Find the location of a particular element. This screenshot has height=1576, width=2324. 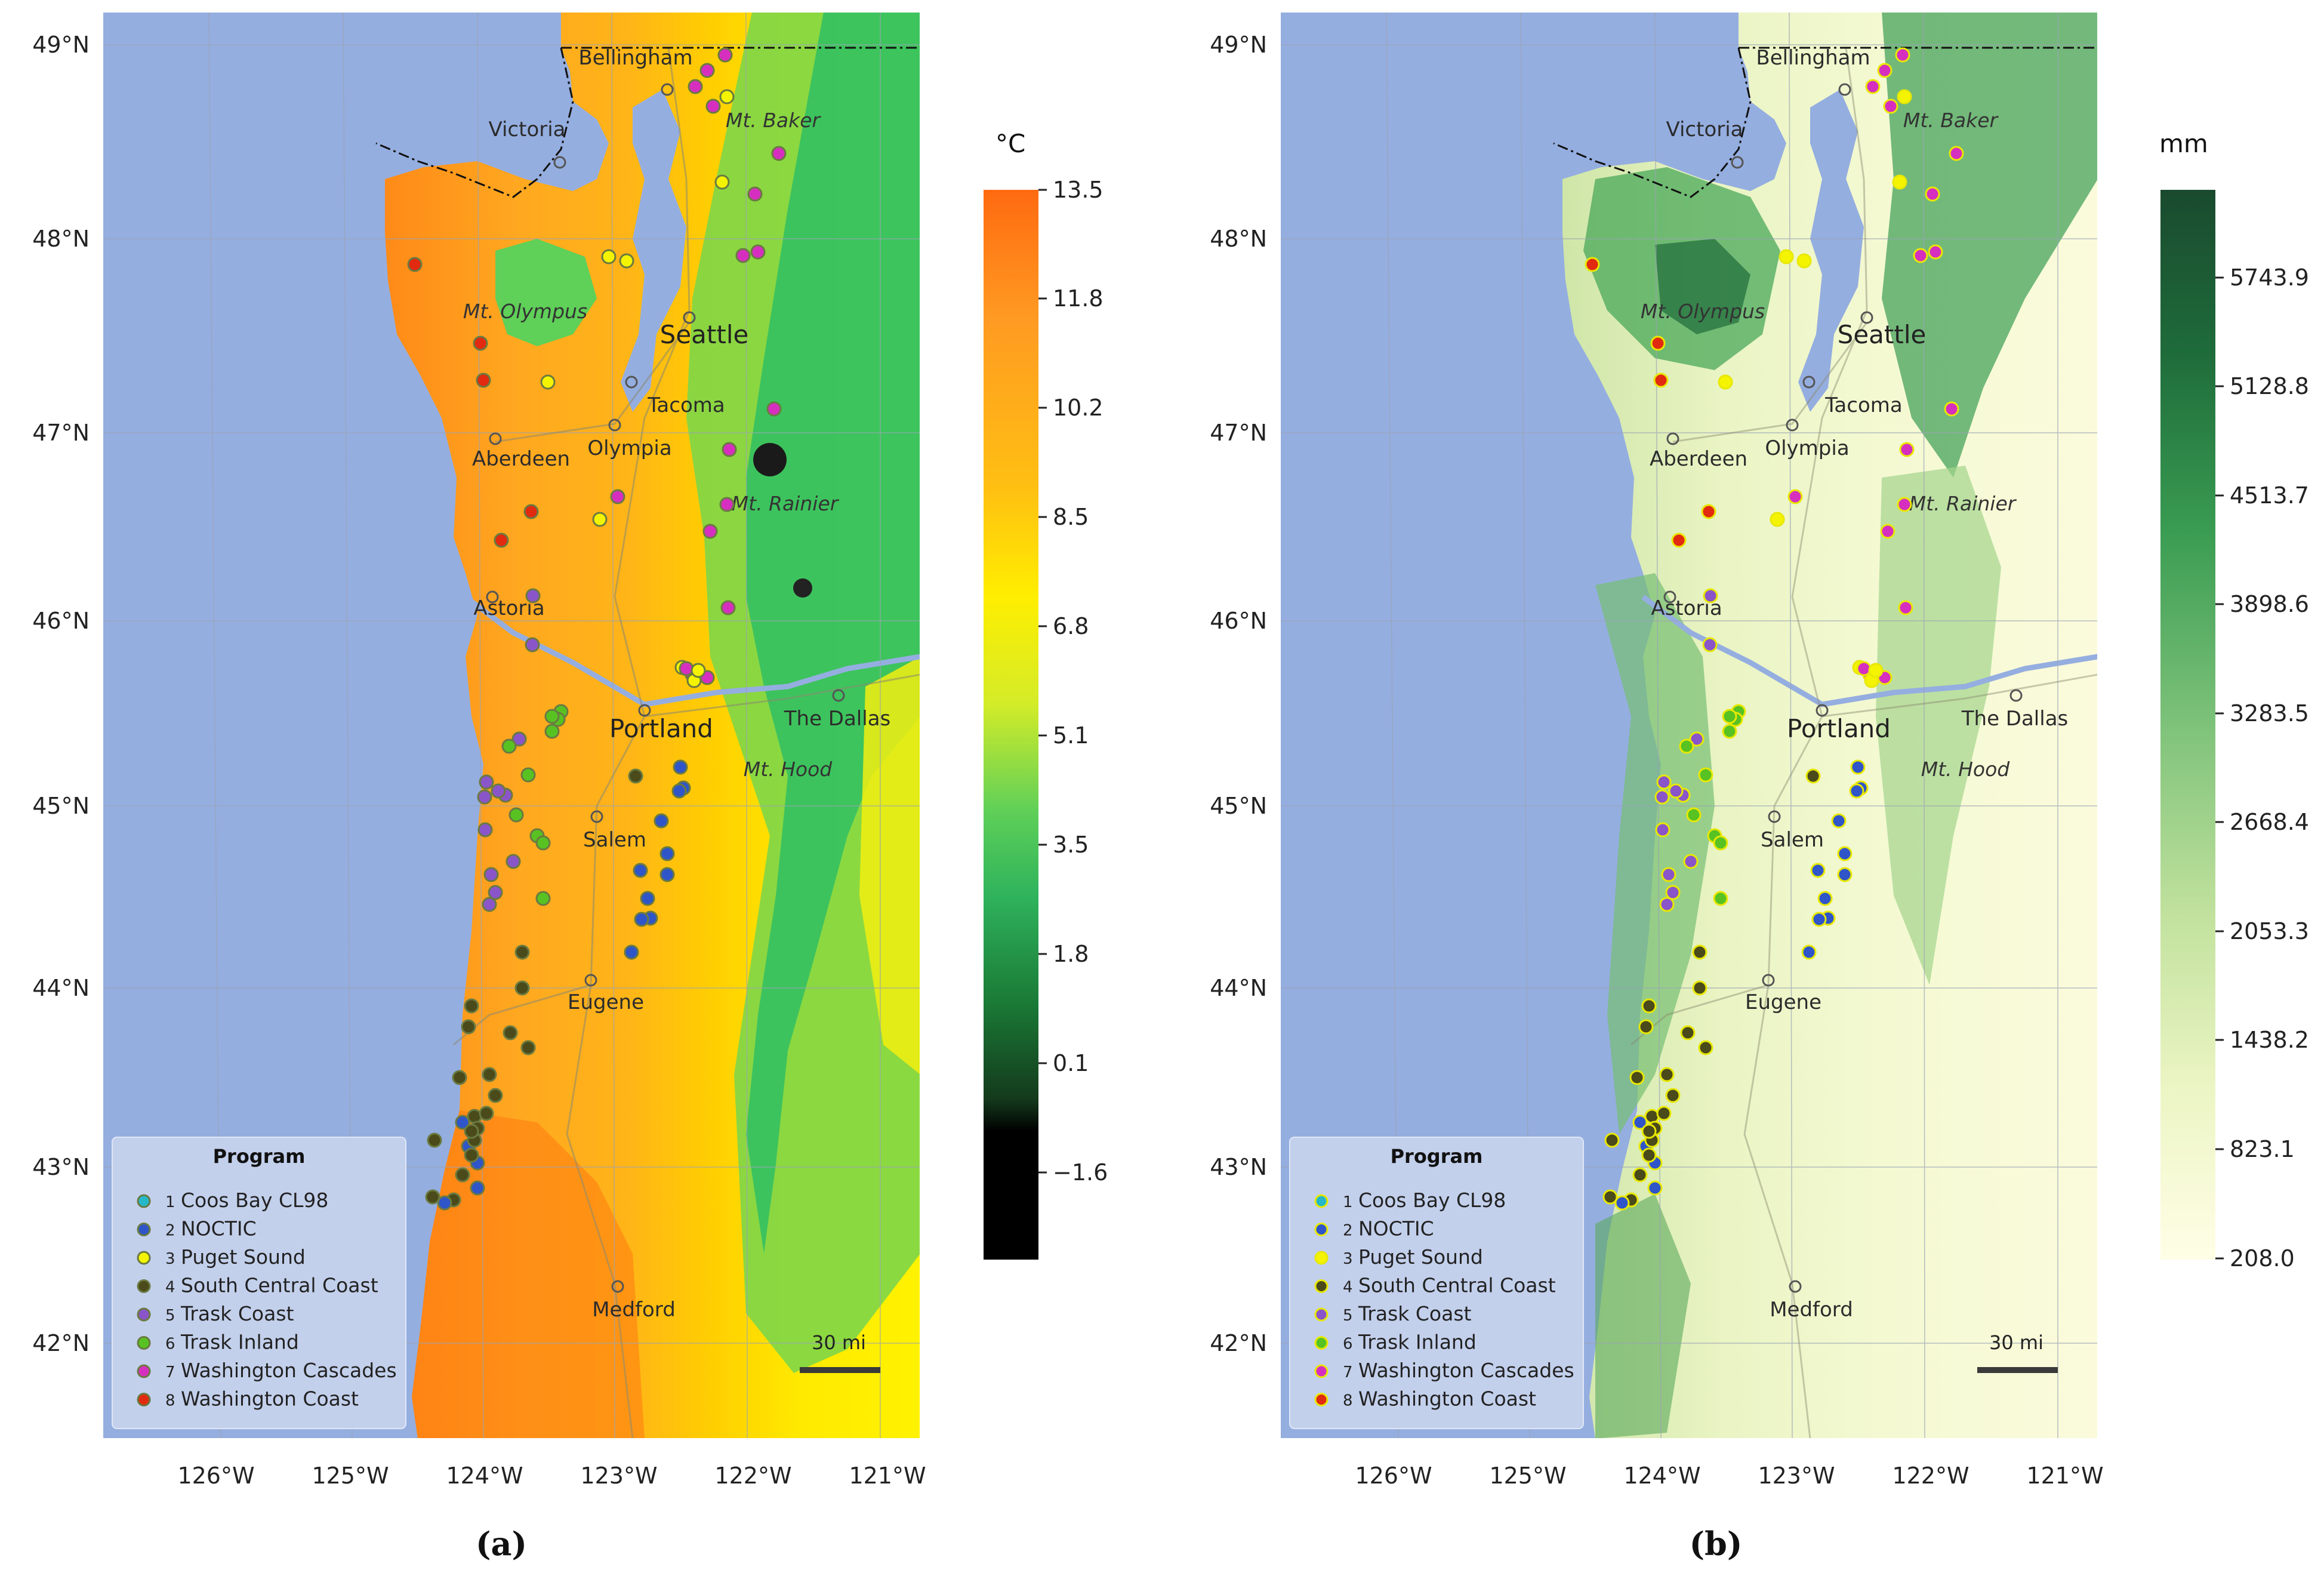

colorbar-tick-label: 10.2 is located at coordinates (1078, 408).